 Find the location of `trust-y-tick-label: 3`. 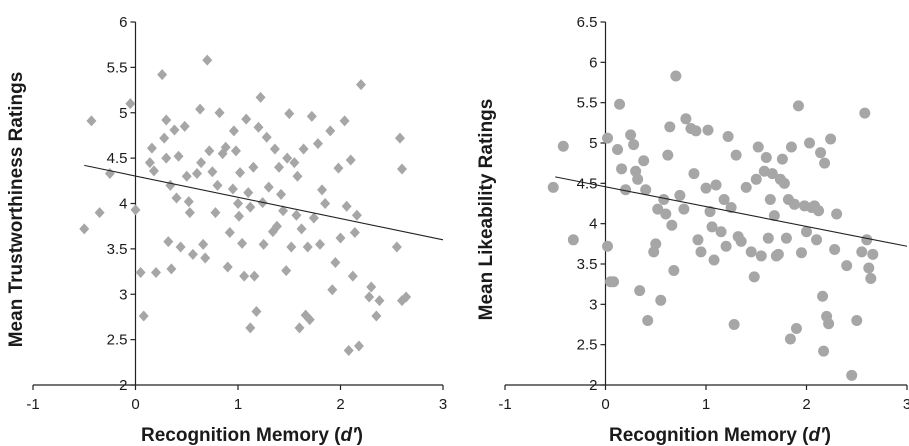

trust-y-tick-label: 3 is located at coordinates (123, 294).